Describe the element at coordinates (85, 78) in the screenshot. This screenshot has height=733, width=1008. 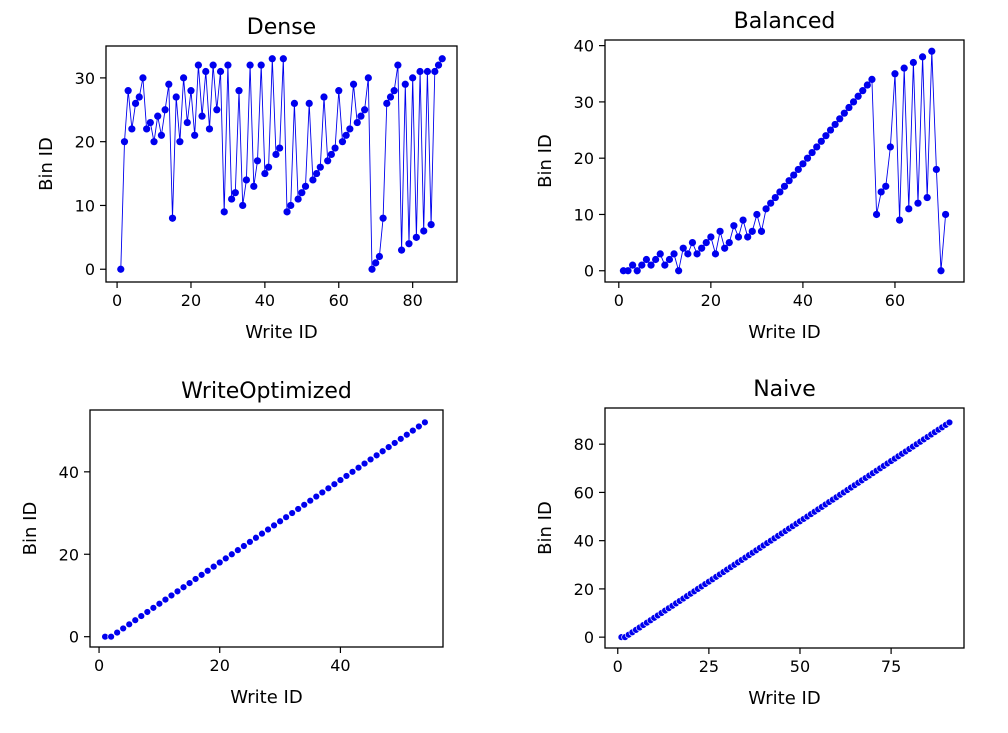
I see `y-tick-label: 30` at that location.